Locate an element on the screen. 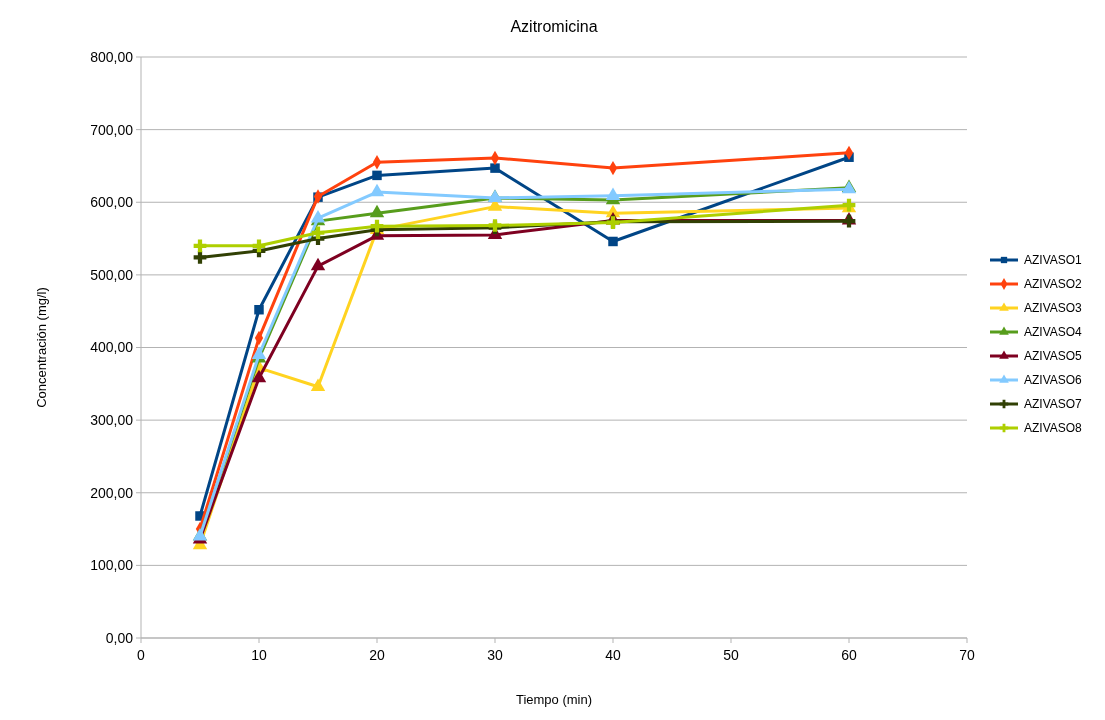 Image resolution: width=1105 pixels, height=720 pixels. y-tick-label: 100,00 is located at coordinates (112, 565).